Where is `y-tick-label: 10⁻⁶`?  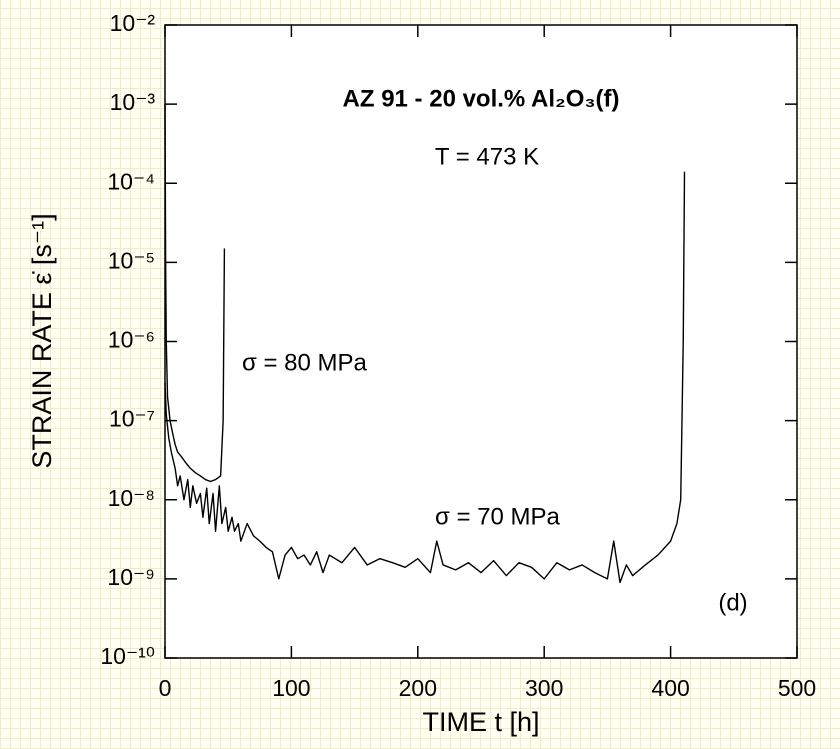 y-tick-label: 10⁻⁶ is located at coordinates (131, 340).